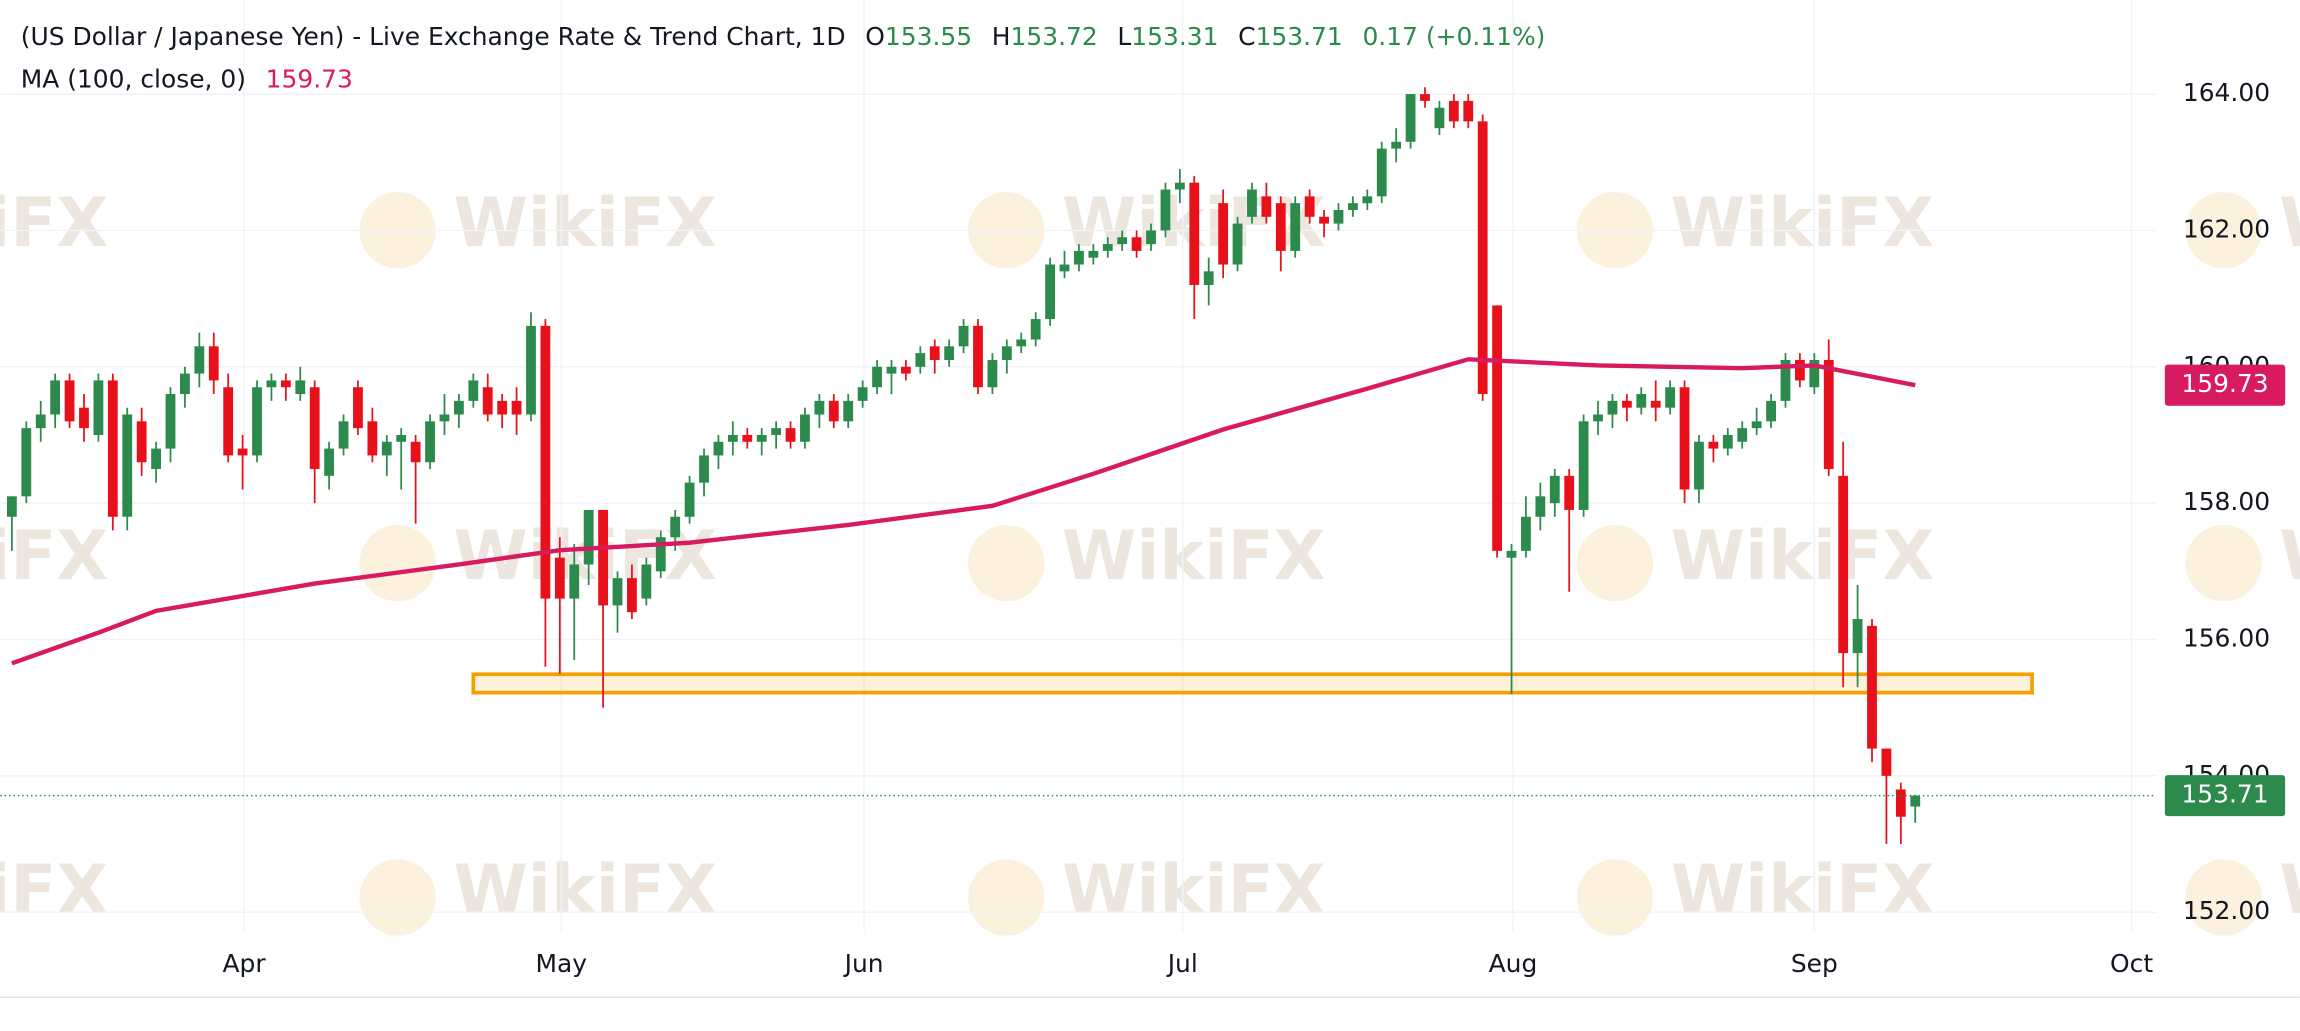 Image resolution: width=2300 pixels, height=1031 pixels. I want to click on close-value: 153.71, so click(1299, 36).